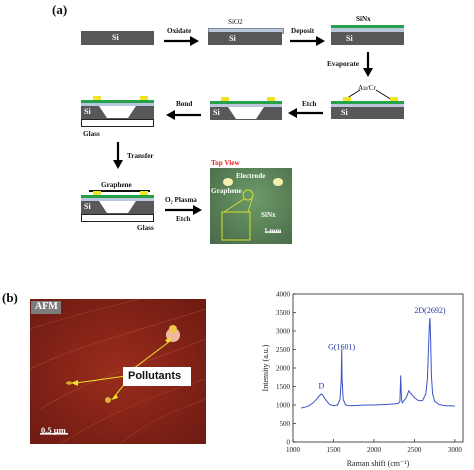 The width and height of the screenshot is (474, 470). I want to click on arrow-deposit, so click(307, 41).